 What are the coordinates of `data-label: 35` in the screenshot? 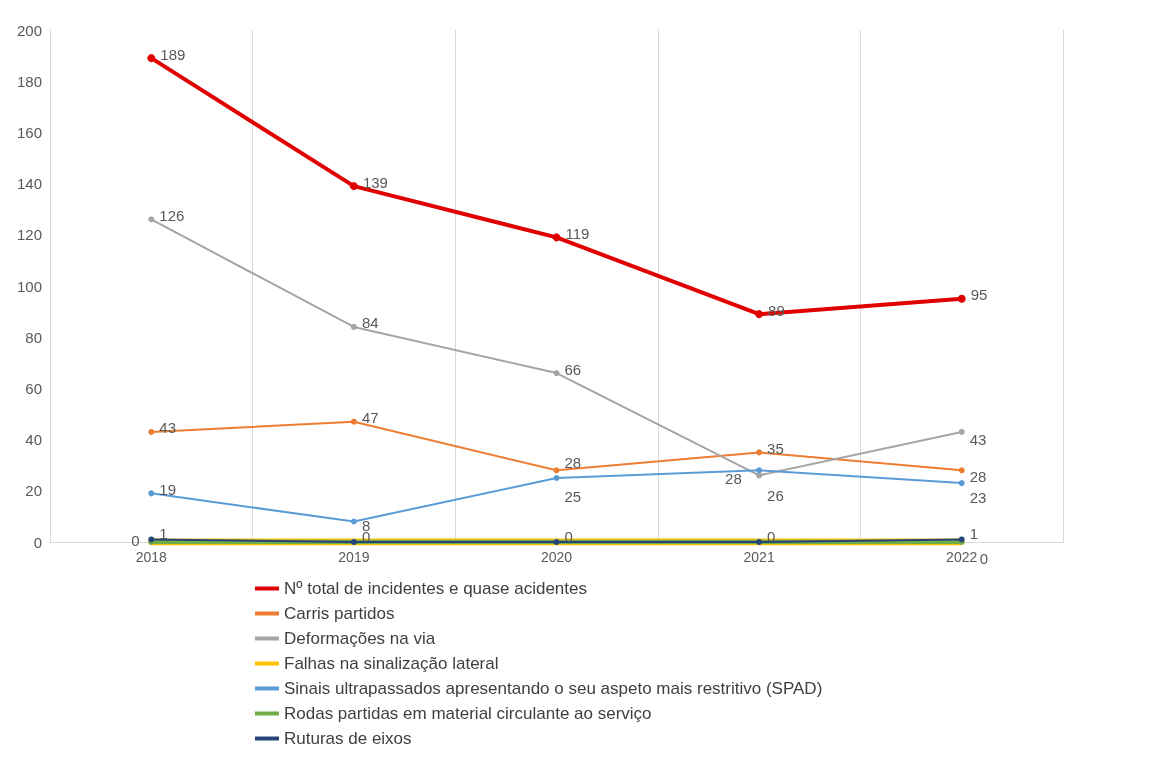 It's located at (775, 448).